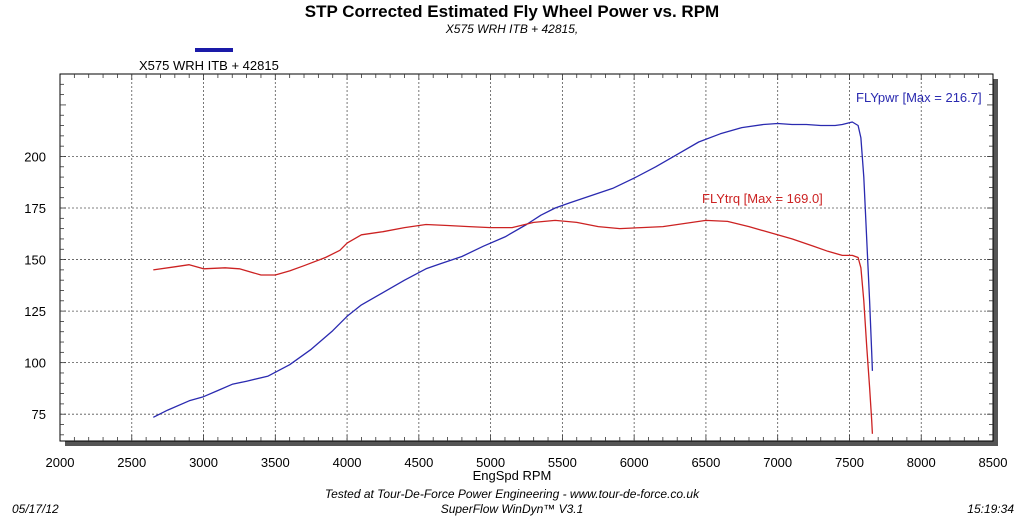  I want to click on y-tick-label: 200, so click(35, 156).